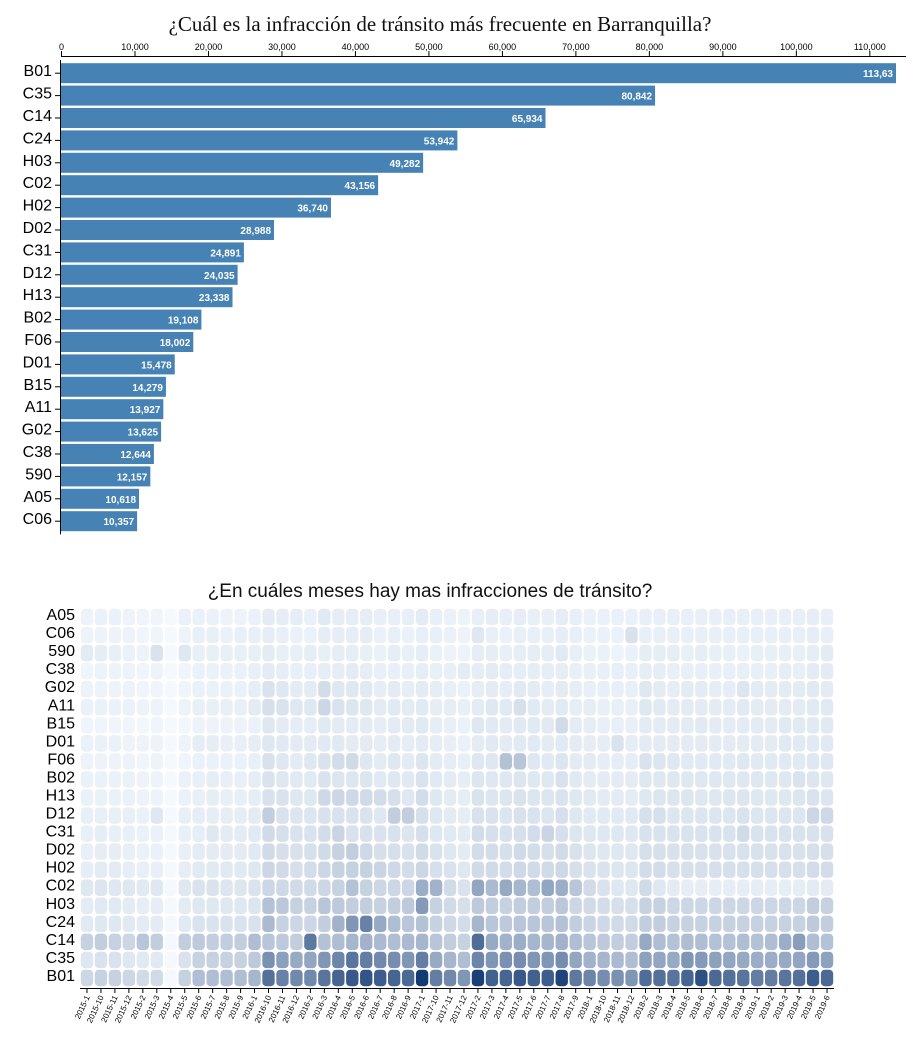  What do you see at coordinates (225, 253) in the screenshot?
I see `bar-value-label: 24,891` at bounding box center [225, 253].